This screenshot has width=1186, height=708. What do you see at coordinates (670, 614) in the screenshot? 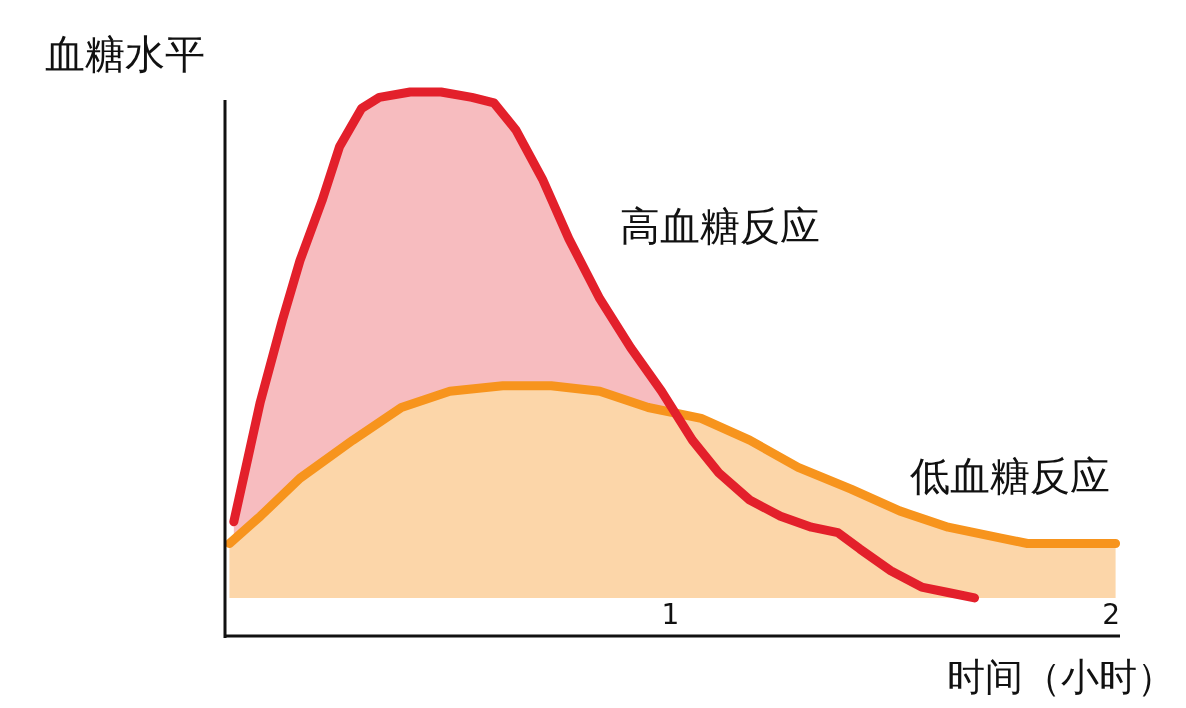
I see `x-tick-label: 1` at bounding box center [670, 614].